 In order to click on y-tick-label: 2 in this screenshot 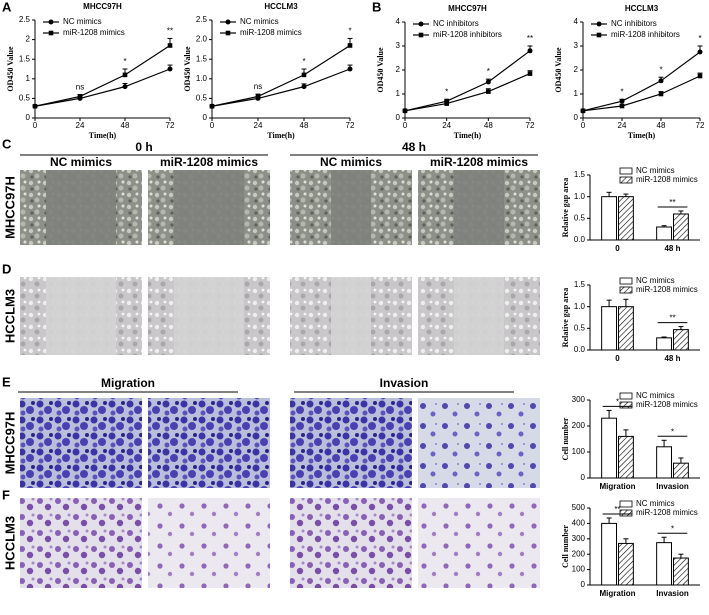, I will do `click(28, 39)`.